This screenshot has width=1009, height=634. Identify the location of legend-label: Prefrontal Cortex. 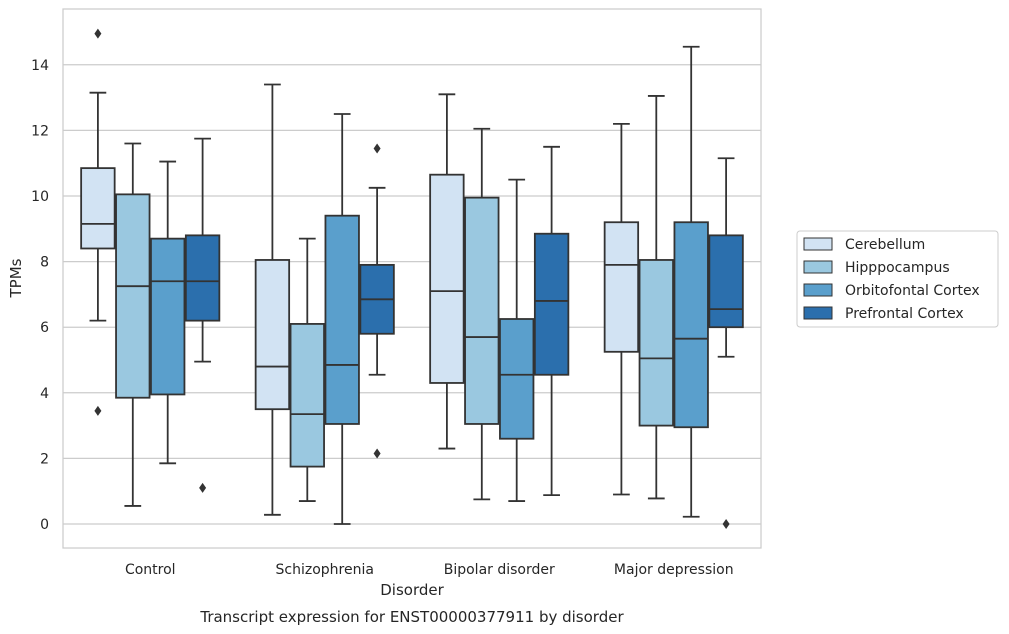
(904, 314).